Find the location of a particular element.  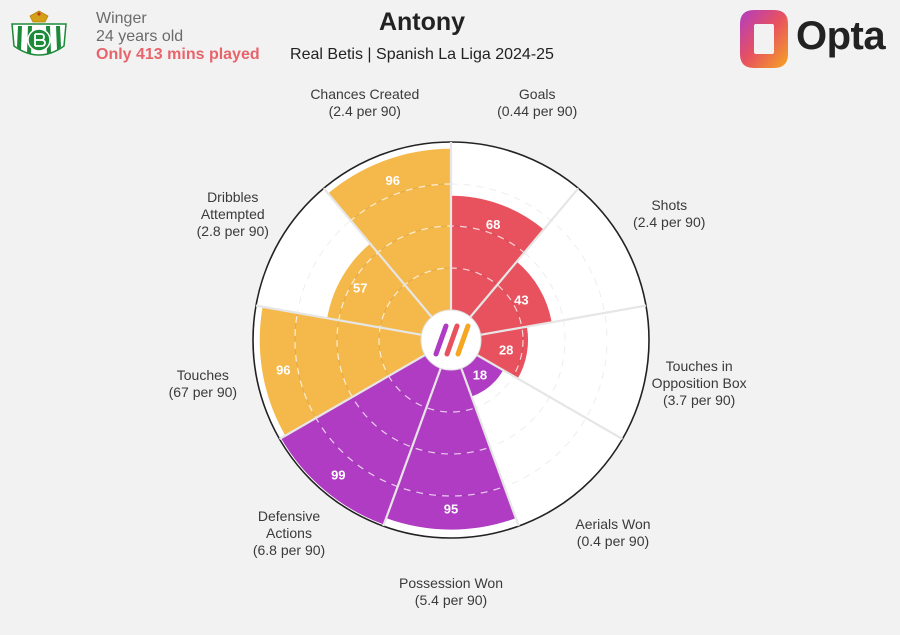

metric-label: Shots (2.4 per 90) is located at coordinates (669, 214).